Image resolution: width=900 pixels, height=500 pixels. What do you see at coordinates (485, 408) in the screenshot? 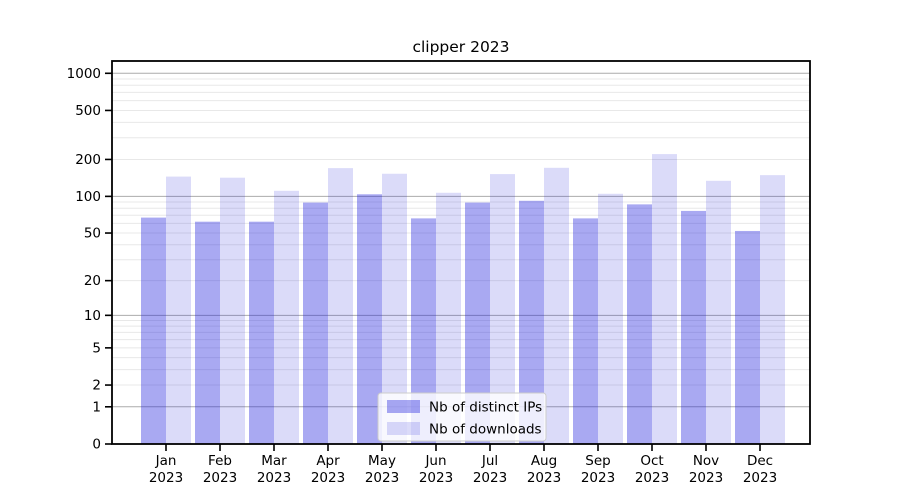
I see `legend-label: Nb of distinct IPs` at bounding box center [485, 408].